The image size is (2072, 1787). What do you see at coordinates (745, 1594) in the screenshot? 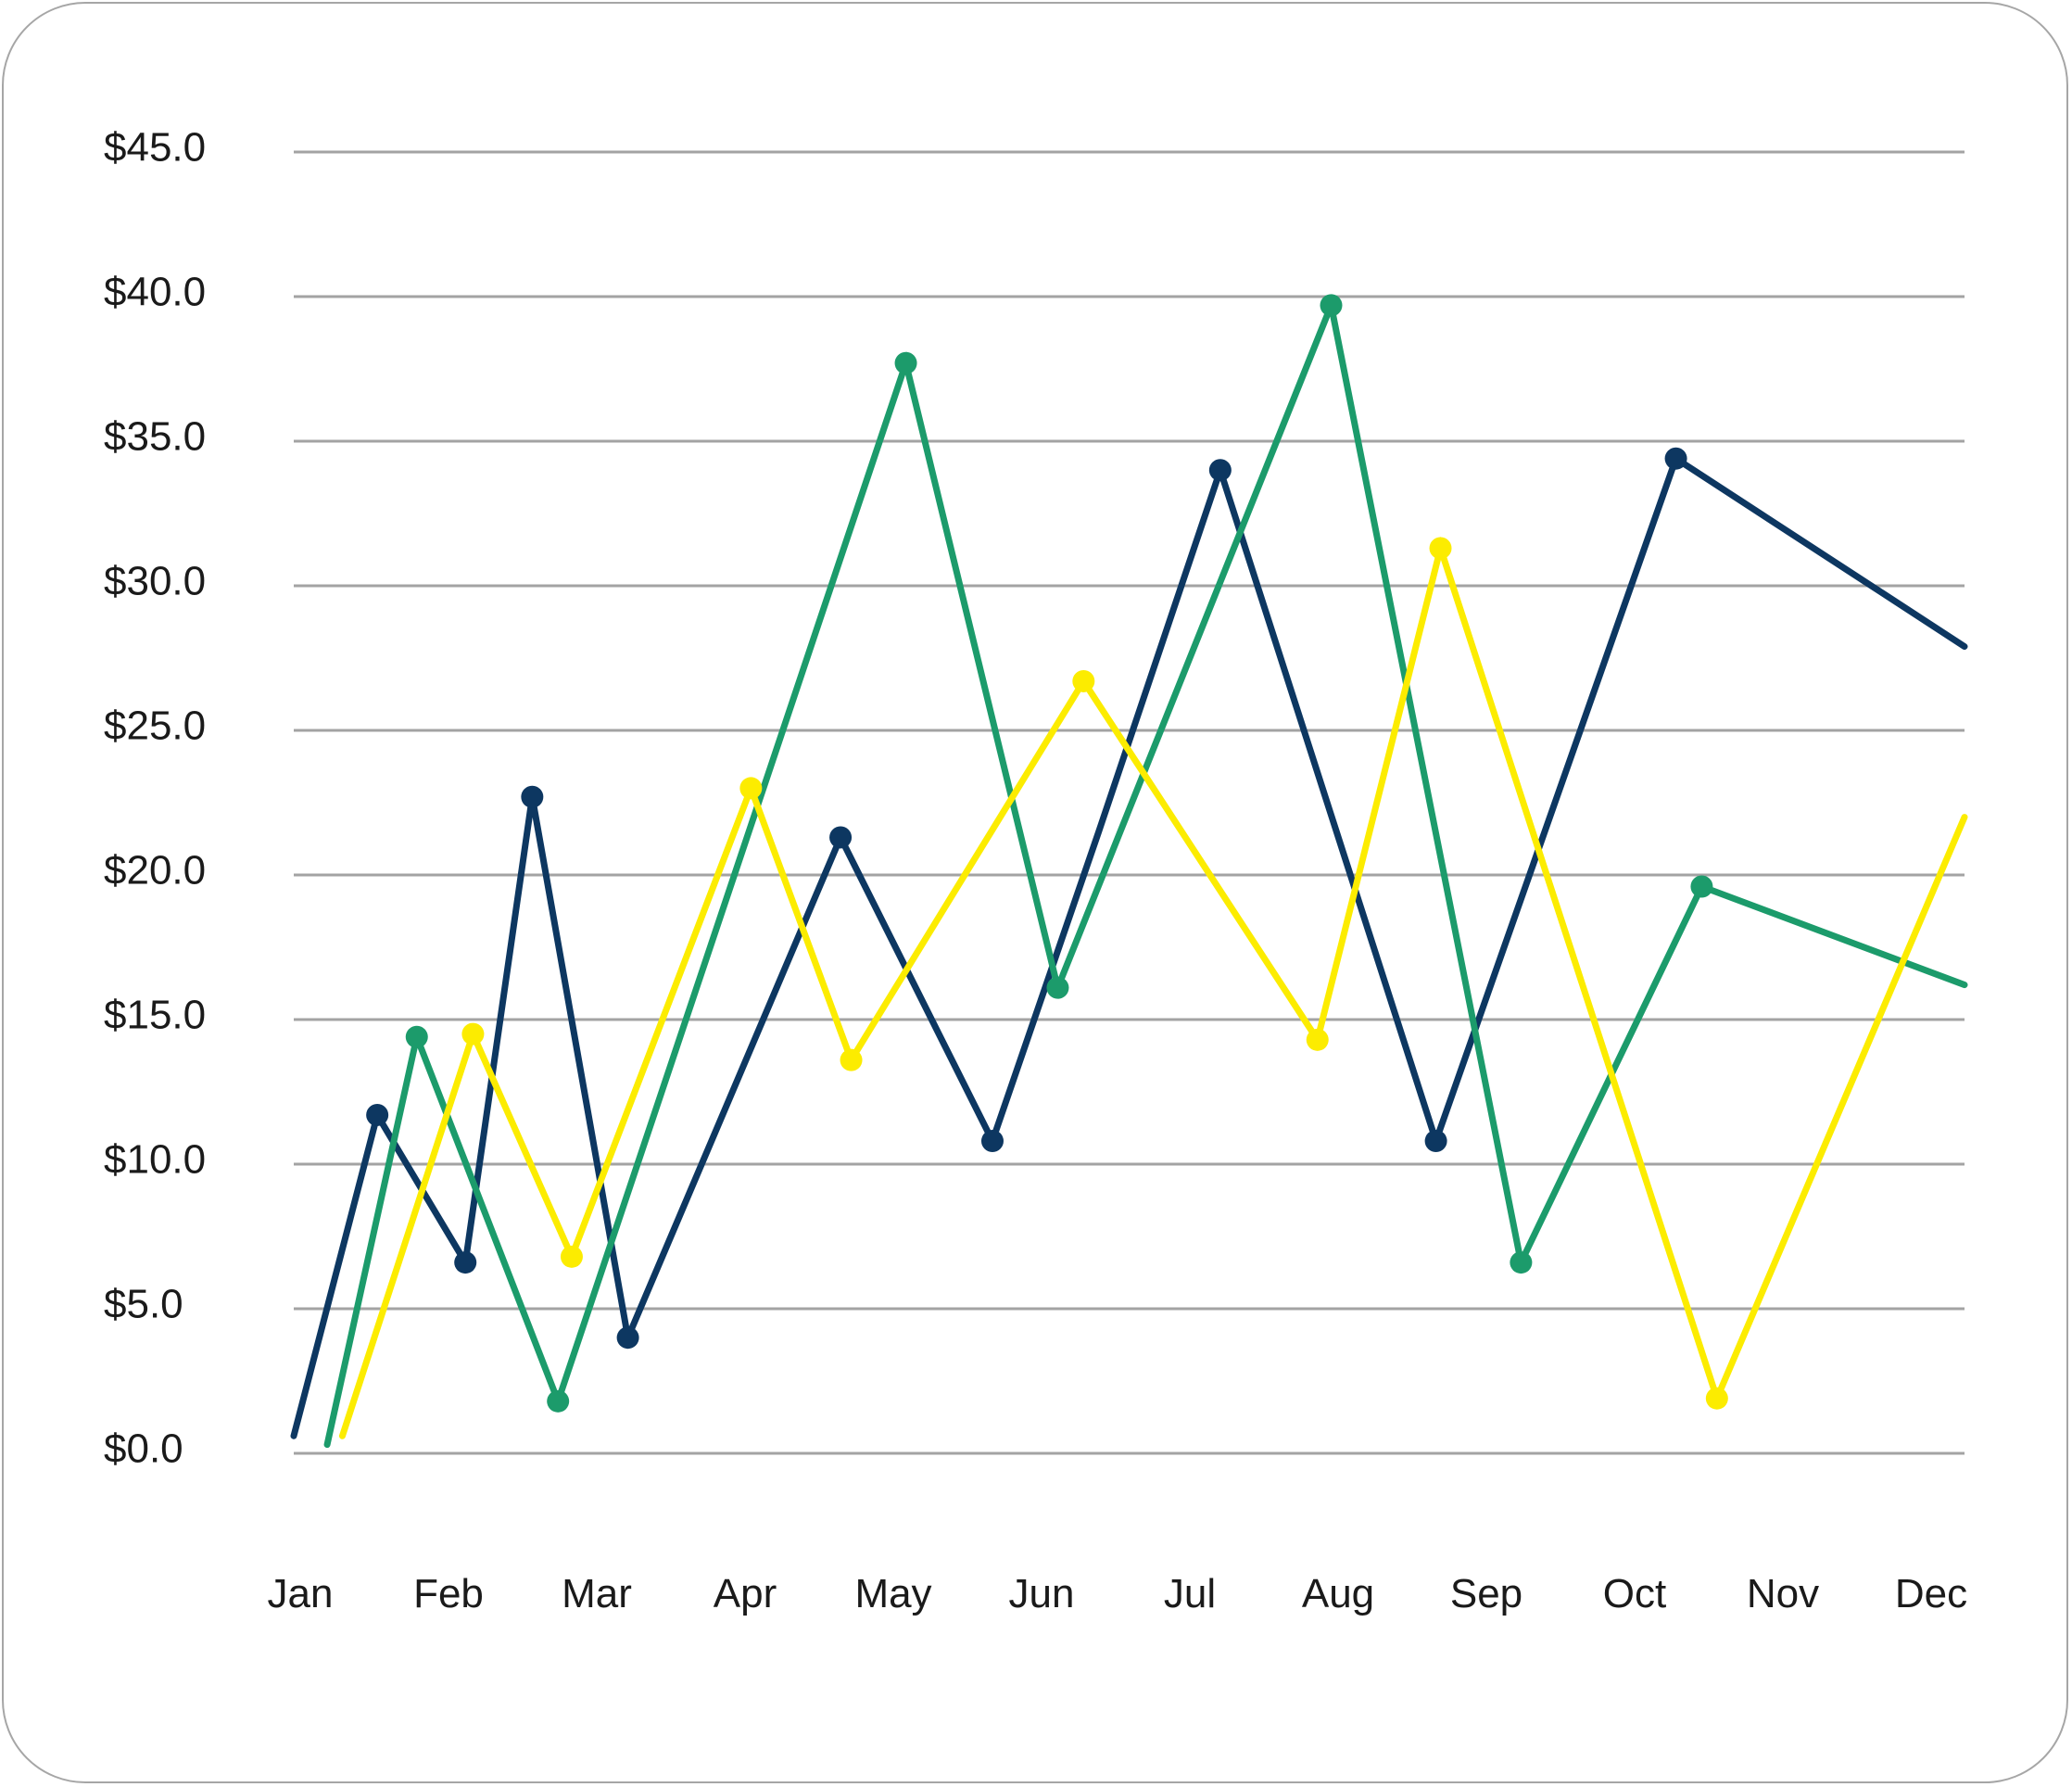
I see `x-tick-label: Apr` at bounding box center [745, 1594].